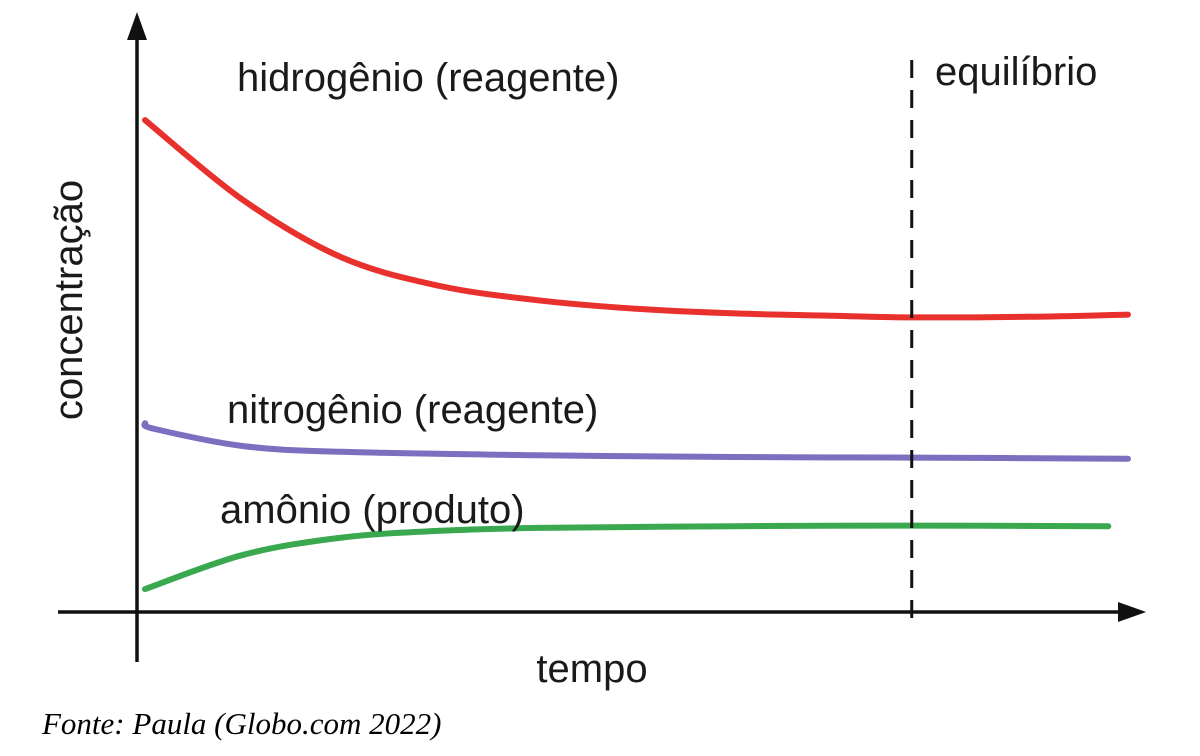 Image resolution: width=1200 pixels, height=756 pixels. Describe the element at coordinates (591, 669) in the screenshot. I see `x-axis-label: tempo` at that location.